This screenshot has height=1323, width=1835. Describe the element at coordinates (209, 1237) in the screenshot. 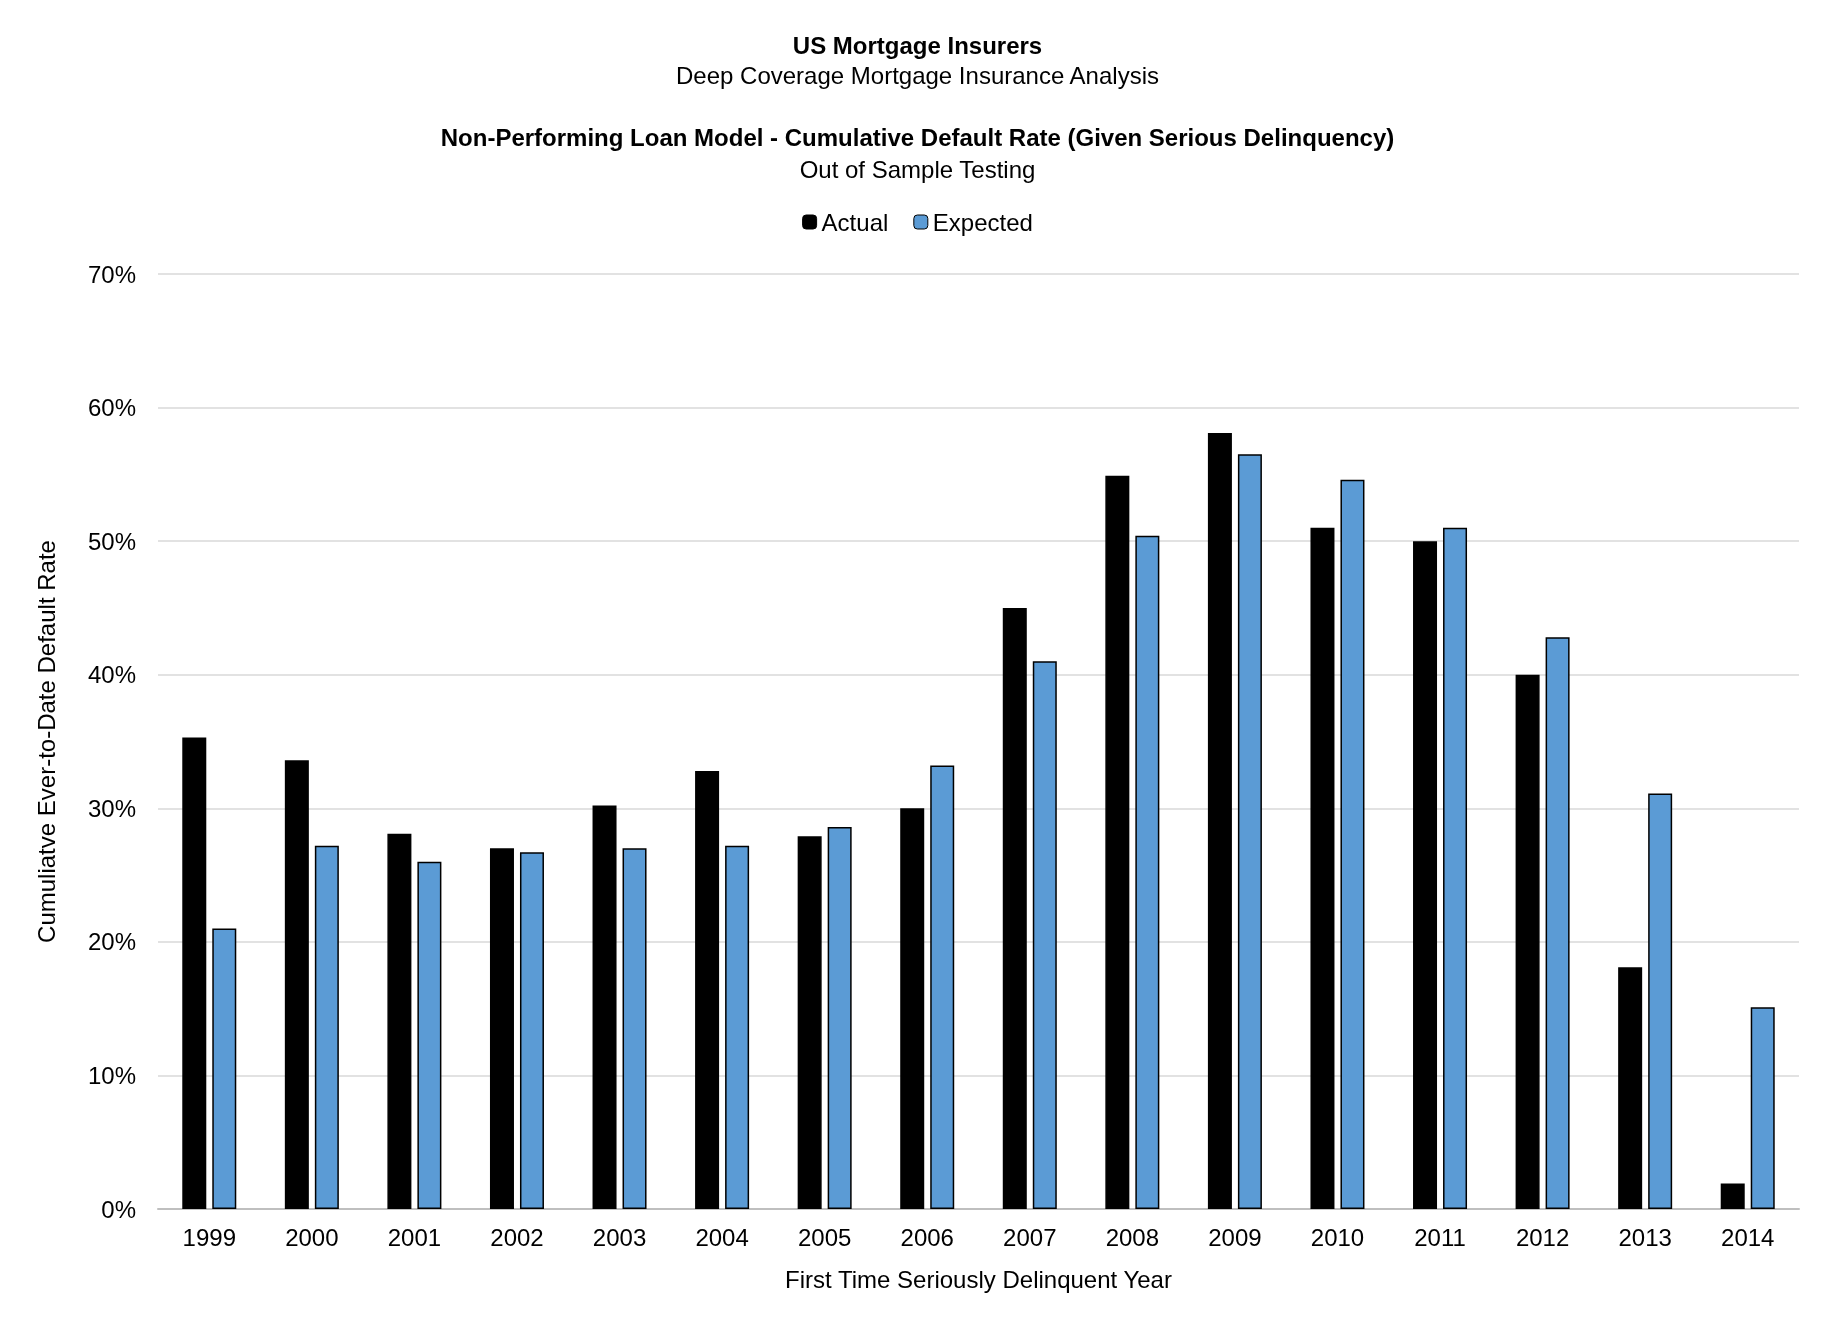

I see `x-tick-label: 1999` at that location.